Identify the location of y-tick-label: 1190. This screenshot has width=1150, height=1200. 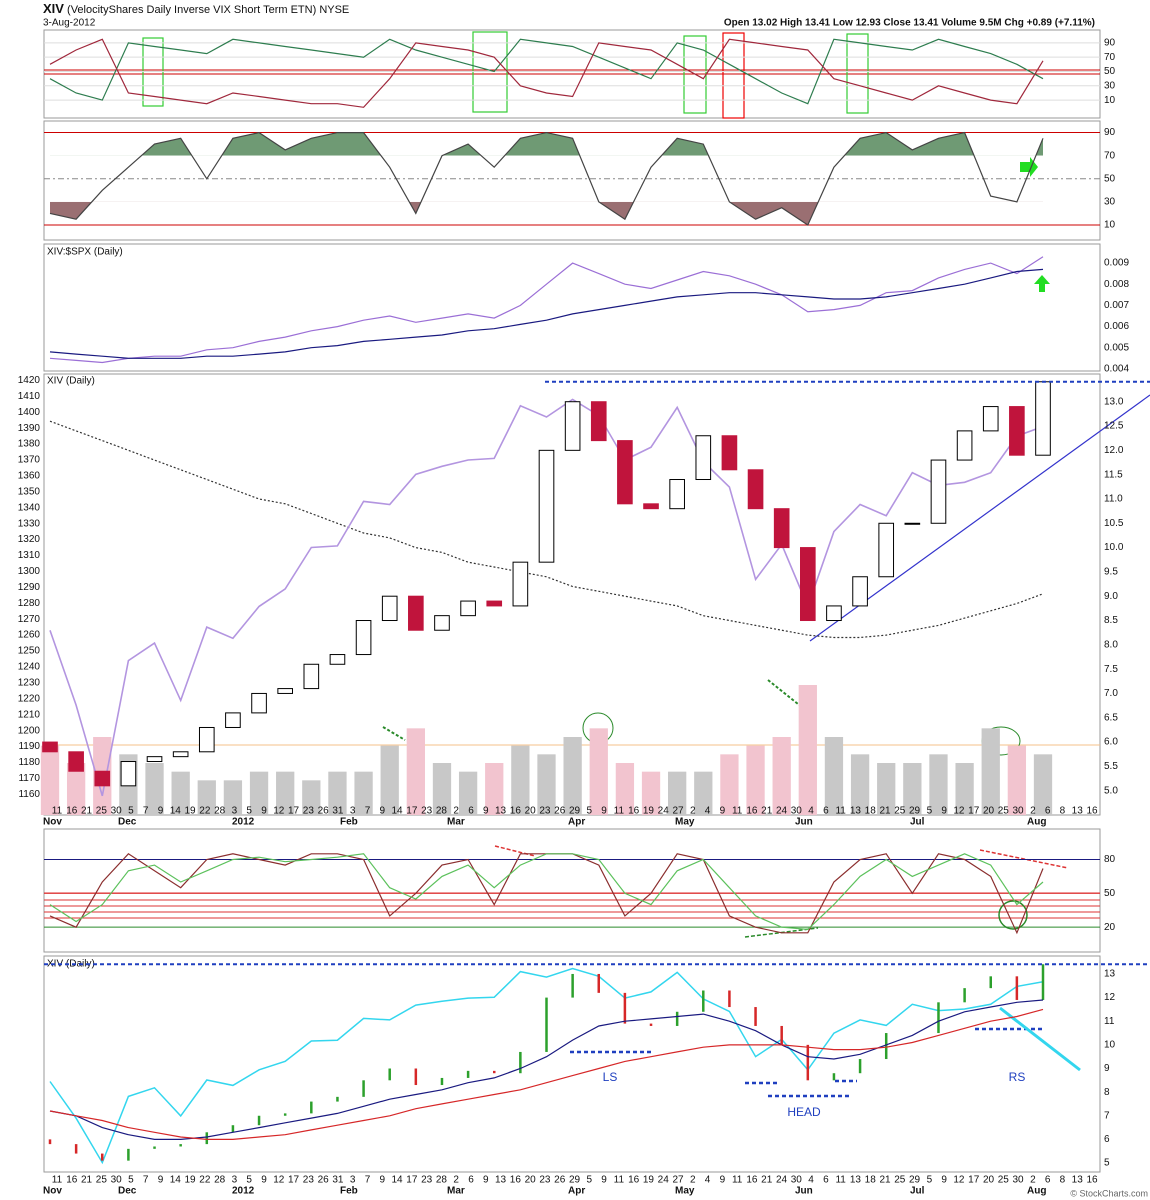
(29, 746).